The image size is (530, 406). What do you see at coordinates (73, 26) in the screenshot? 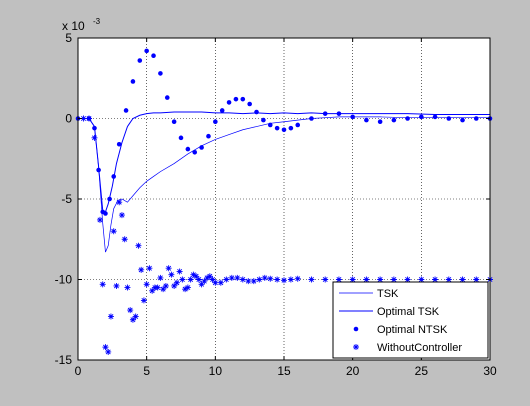
I see `y-multiplier-label: x 10` at bounding box center [73, 26].